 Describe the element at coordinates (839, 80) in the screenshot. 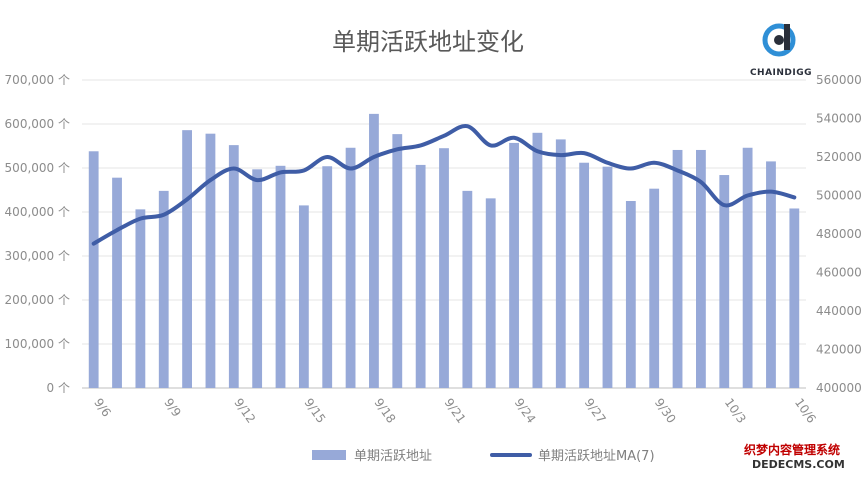

I see `right-tick-label: 560000` at that location.